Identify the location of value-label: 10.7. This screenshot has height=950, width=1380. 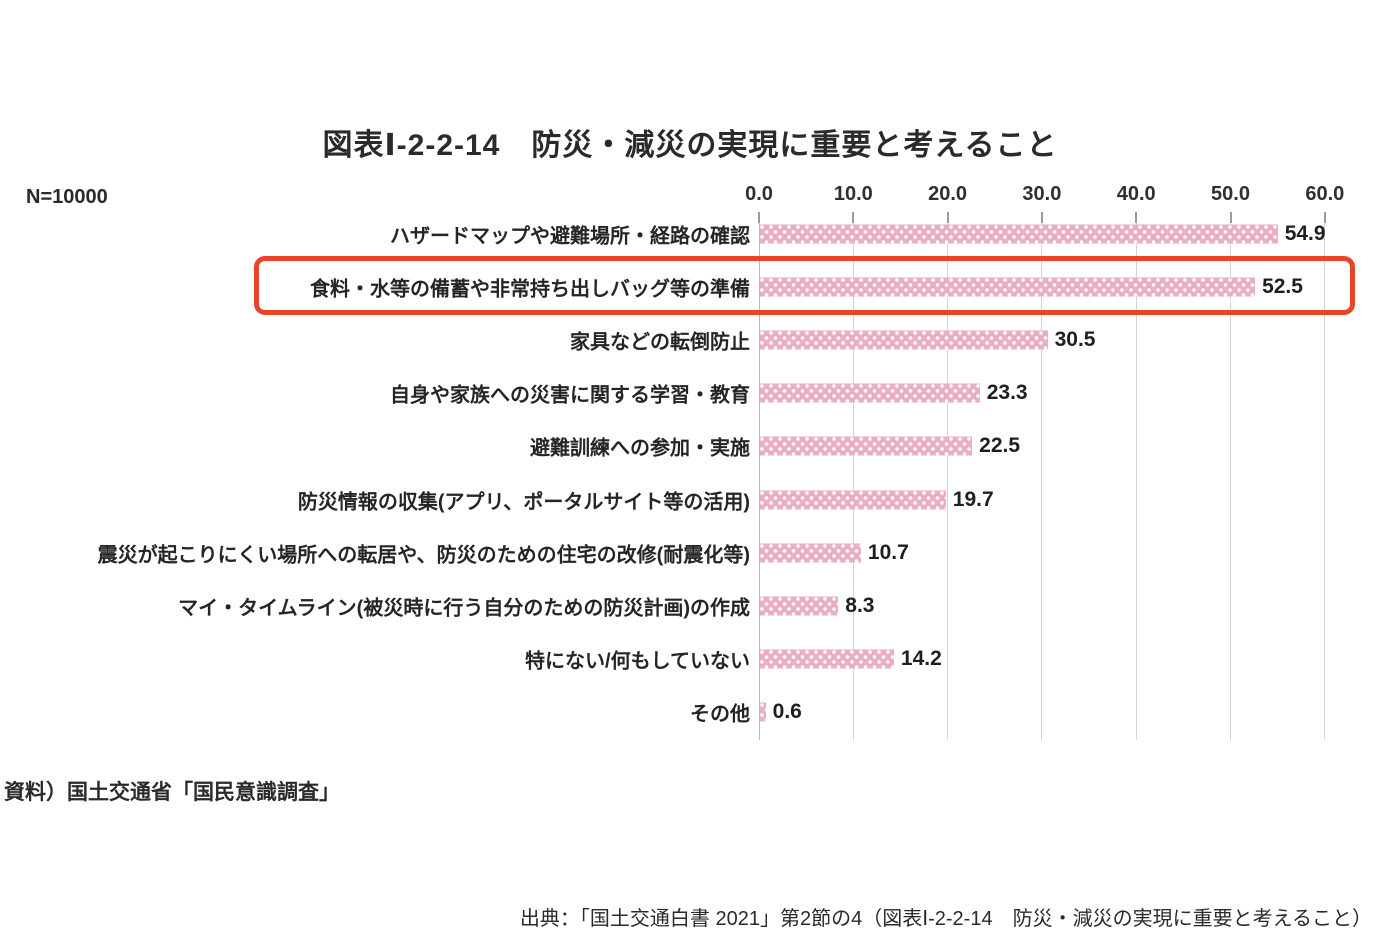
(888, 552).